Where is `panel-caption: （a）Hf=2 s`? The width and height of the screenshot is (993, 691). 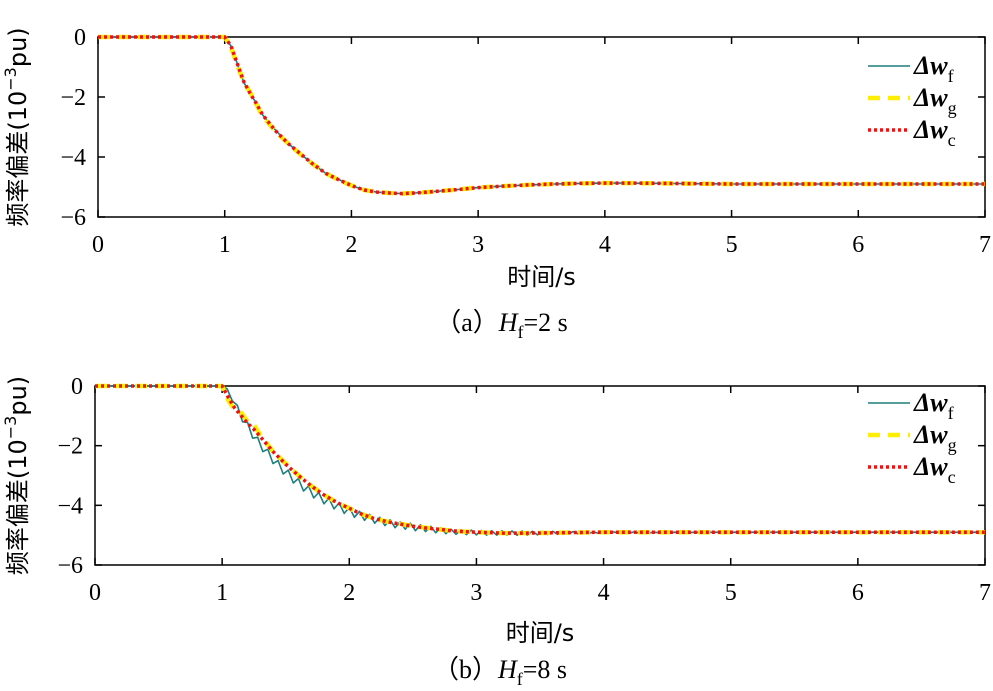 panel-caption: （a）Hf=2 s is located at coordinates (501, 325).